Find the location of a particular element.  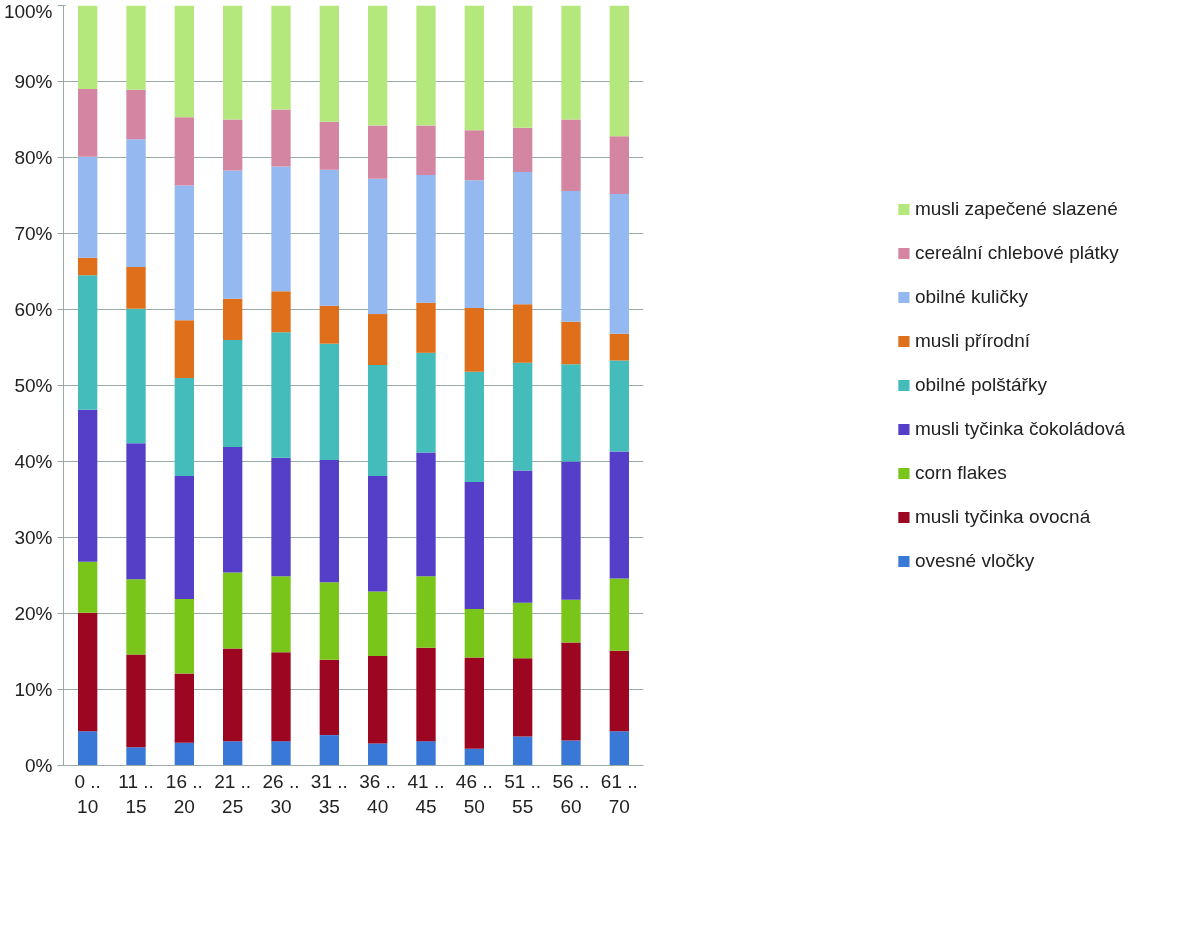

legend-label: musli přírodní is located at coordinates (972, 341).